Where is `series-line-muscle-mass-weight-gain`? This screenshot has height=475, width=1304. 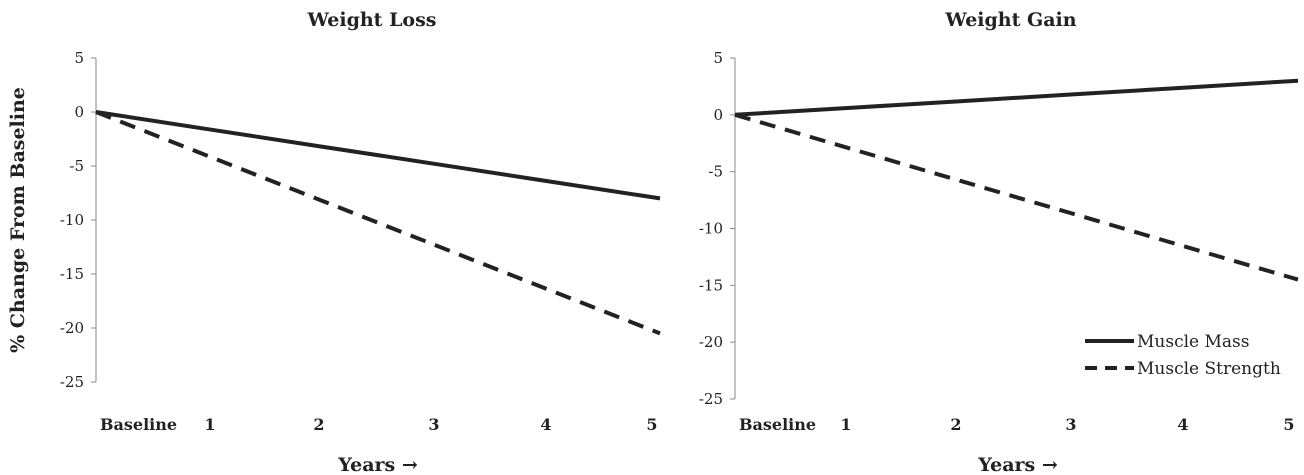 series-line-muscle-mass-weight-gain is located at coordinates (1016, 97).